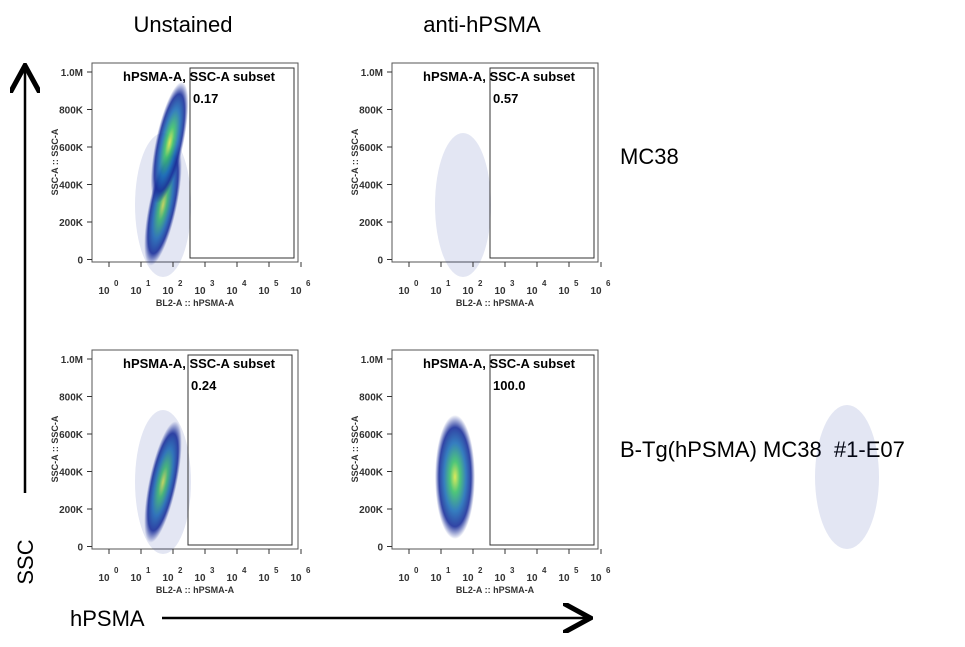 The height and width of the screenshot is (647, 965). What do you see at coordinates (482, 24) in the screenshot?
I see `column-header: anti-hPSMA` at bounding box center [482, 24].